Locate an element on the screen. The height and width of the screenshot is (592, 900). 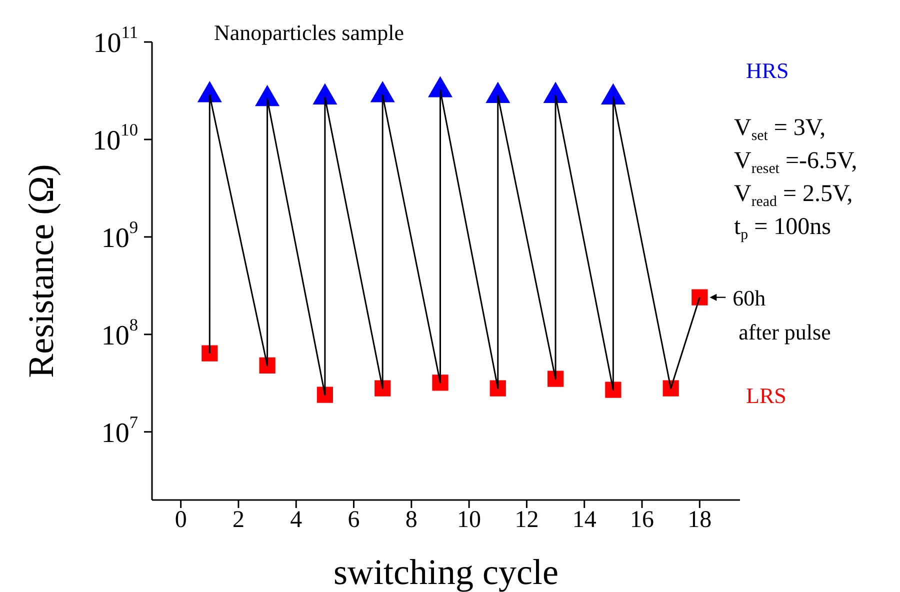
x-tick-label: 18 is located at coordinates (700, 520).